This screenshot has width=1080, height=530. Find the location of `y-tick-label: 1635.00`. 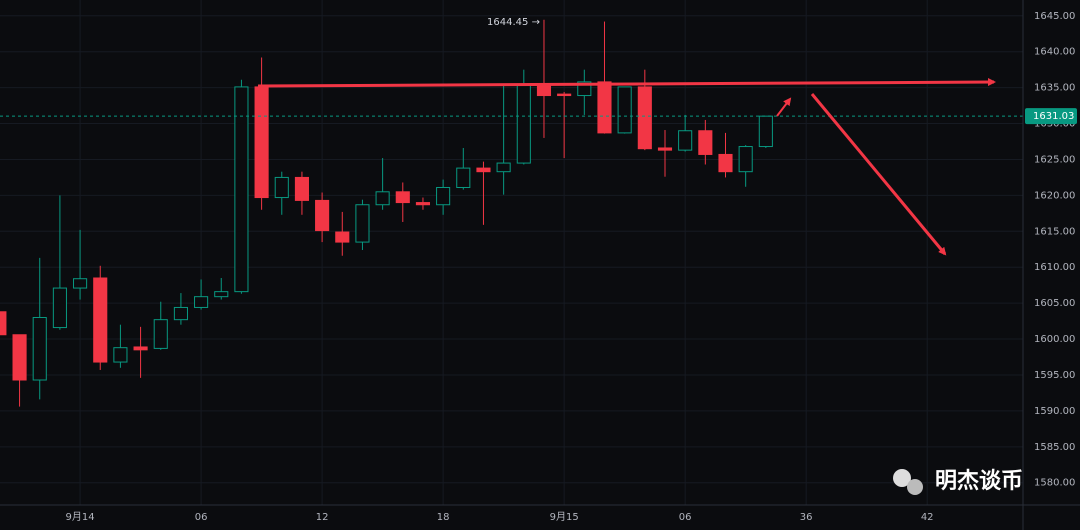

y-tick-label: 1635.00 is located at coordinates (1054, 88).